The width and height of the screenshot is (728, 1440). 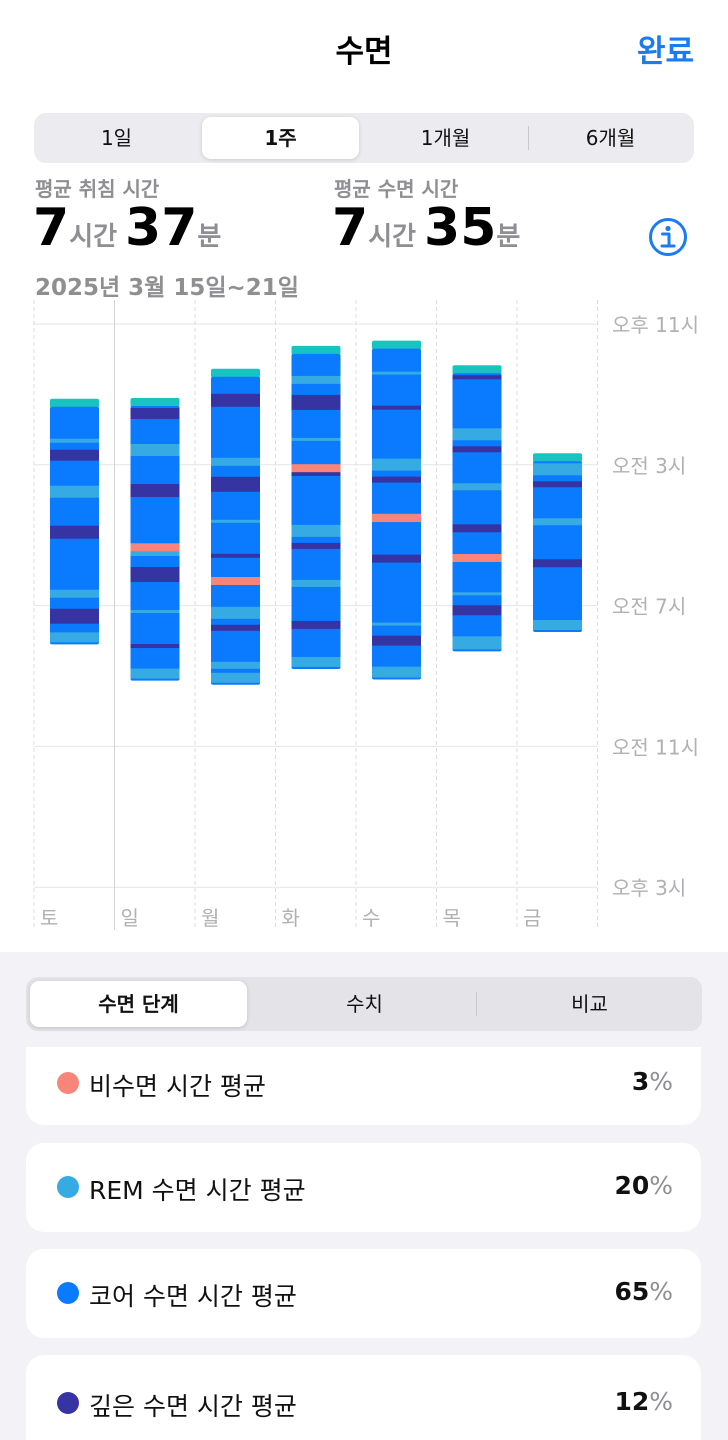 I want to click on tab-1-month: 1개월, so click(x=445, y=138).